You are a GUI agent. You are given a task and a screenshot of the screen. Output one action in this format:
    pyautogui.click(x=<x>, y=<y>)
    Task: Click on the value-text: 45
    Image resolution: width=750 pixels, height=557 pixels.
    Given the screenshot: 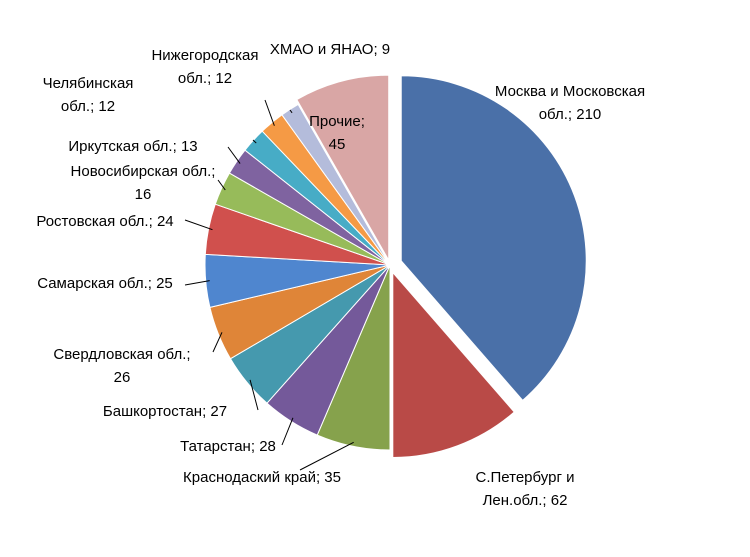 What is the action you would take?
    pyautogui.click(x=337, y=144)
    